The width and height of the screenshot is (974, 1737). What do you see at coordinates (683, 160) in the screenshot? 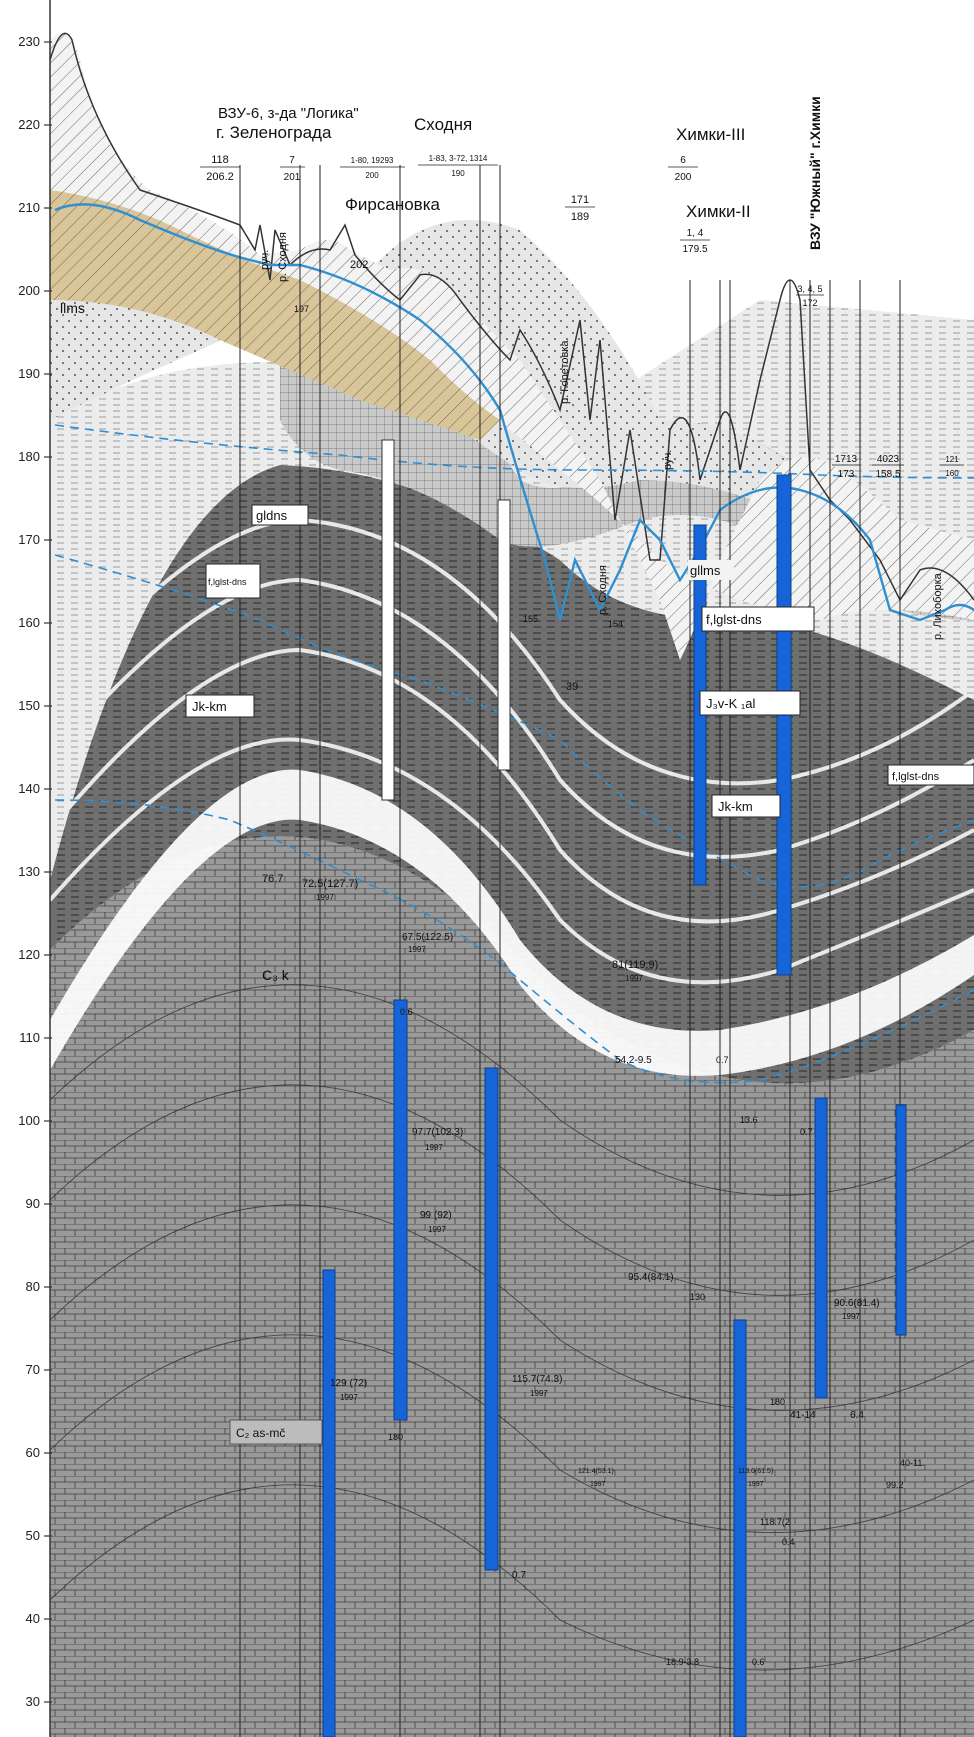
I see `well-number: 6` at bounding box center [683, 160].